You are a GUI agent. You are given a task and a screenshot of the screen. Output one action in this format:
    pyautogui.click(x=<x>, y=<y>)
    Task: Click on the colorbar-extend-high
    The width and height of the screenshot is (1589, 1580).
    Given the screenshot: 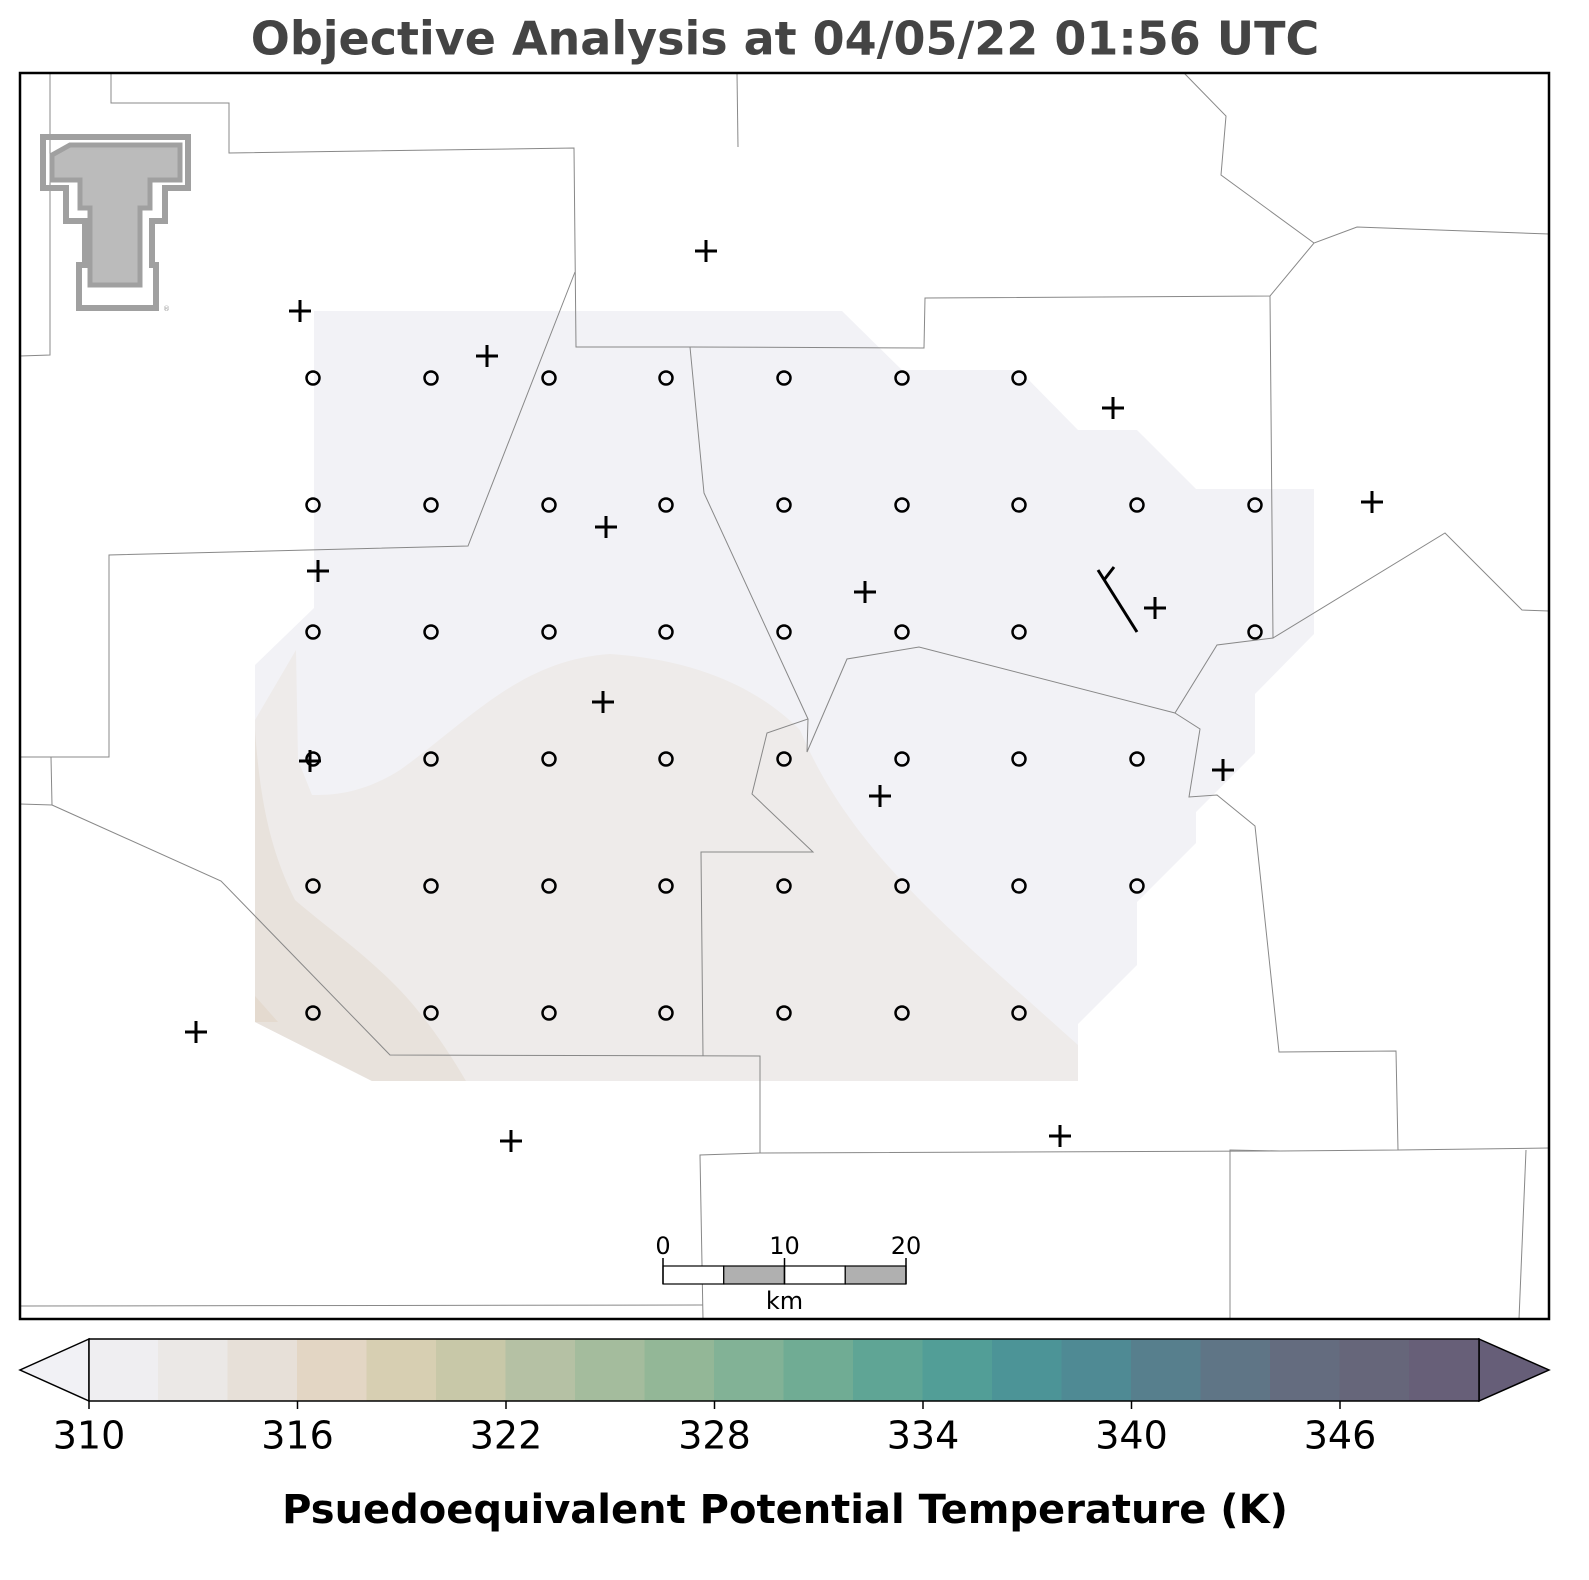 What is the action you would take?
    pyautogui.click(x=1514, y=1370)
    